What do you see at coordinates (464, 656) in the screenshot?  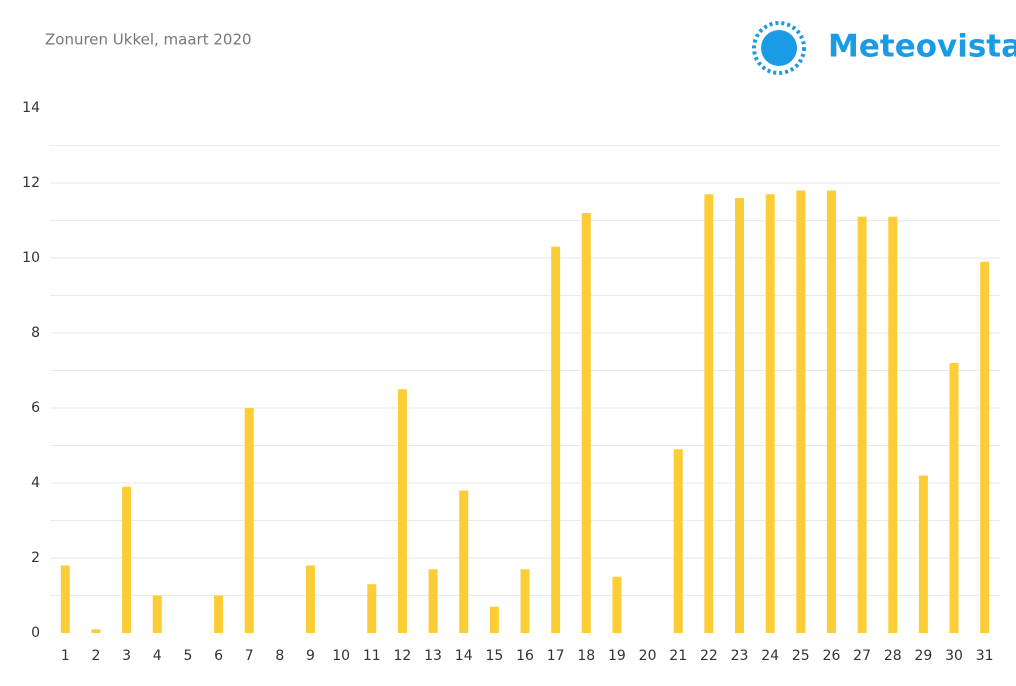 I see `x-tick-label: 14` at bounding box center [464, 656].